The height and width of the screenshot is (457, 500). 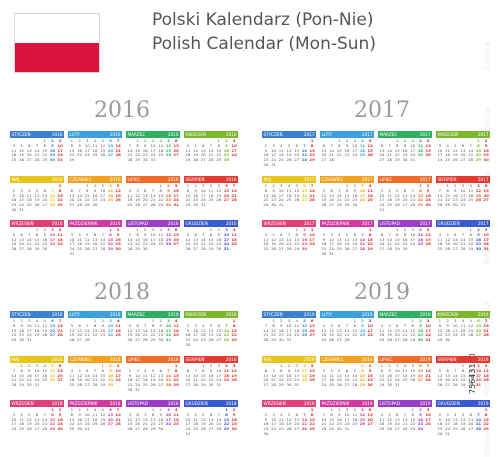 What do you see at coordinates (347, 179) in the screenshot?
I see `month-header: CZERWIEC 2017` at bounding box center [347, 179].